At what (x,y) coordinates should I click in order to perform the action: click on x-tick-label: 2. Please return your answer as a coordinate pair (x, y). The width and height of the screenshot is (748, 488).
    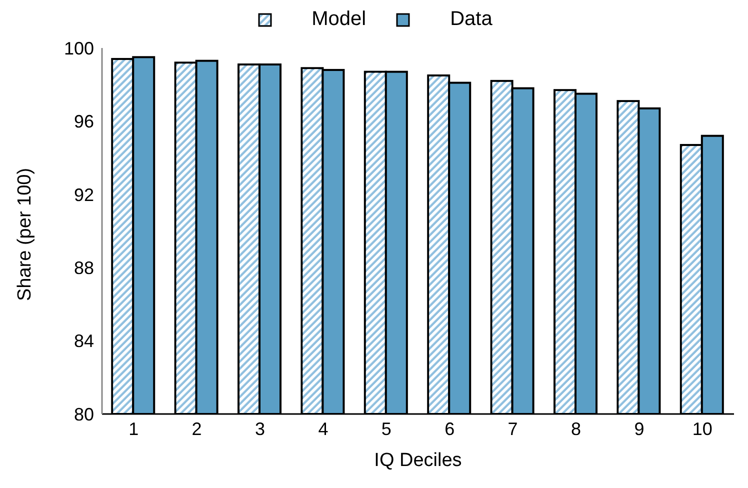
    Looking at the image, I should click on (197, 428).